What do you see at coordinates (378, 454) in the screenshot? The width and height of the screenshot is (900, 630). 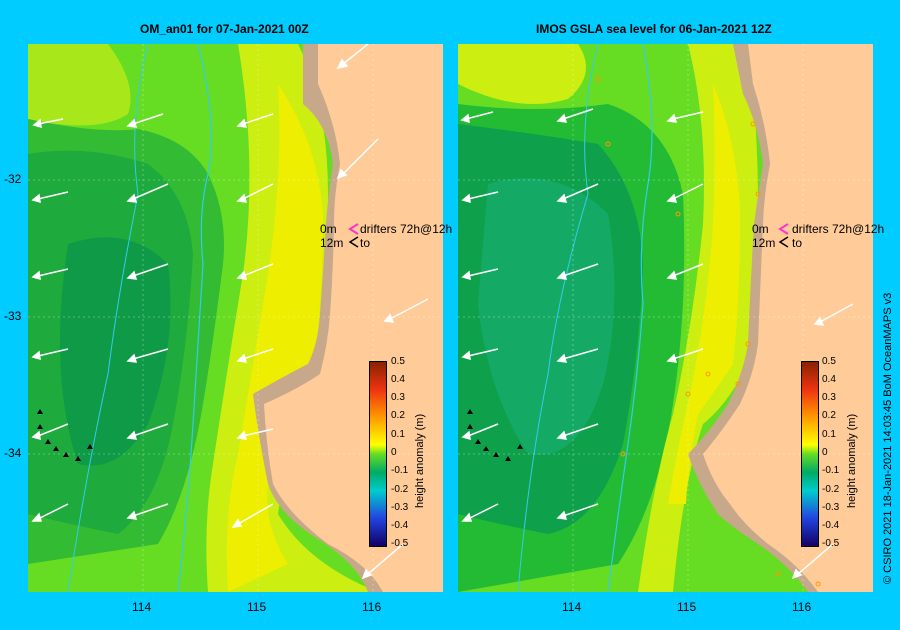 I see `left-colorbar` at bounding box center [378, 454].